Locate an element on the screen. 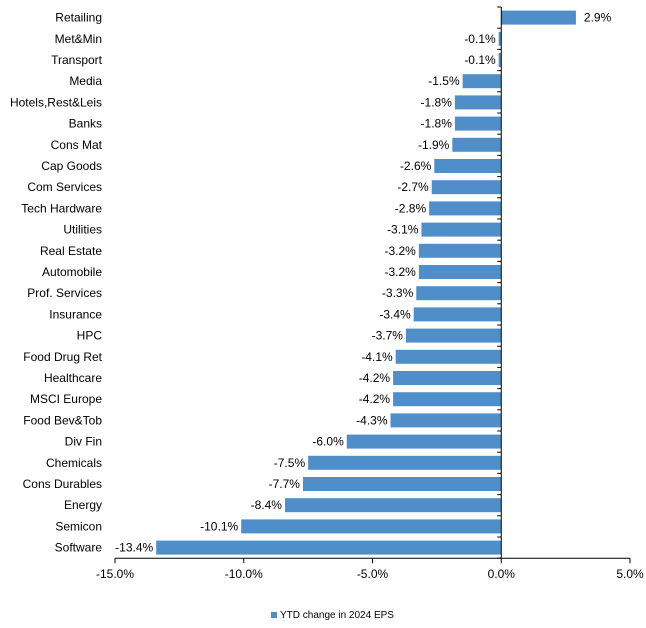 The image size is (646, 628). value-label-19: -4.3% is located at coordinates (372, 420).